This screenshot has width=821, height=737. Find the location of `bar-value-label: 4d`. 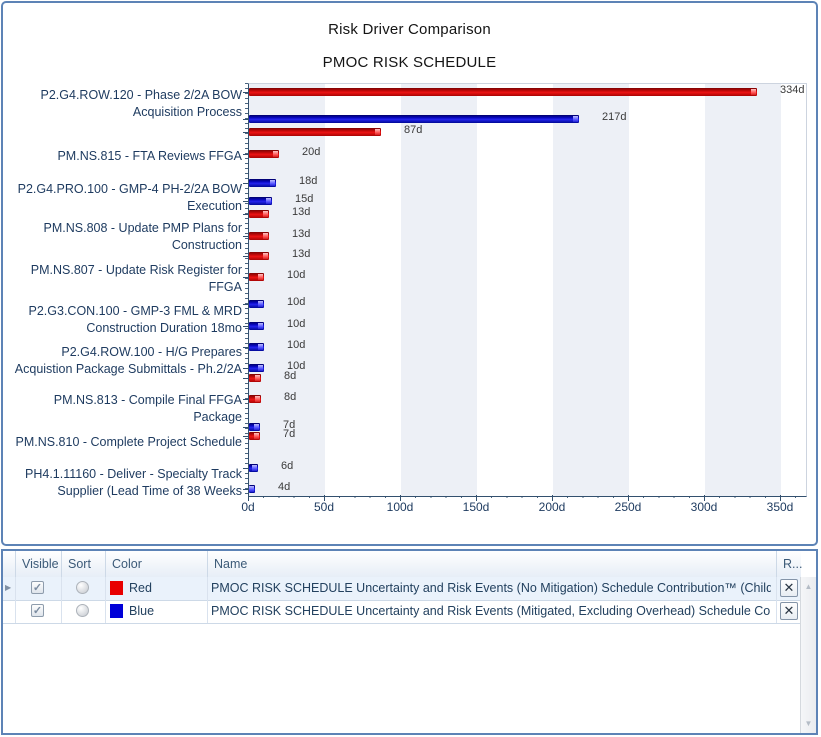

bar-value-label: 4d is located at coordinates (284, 487).